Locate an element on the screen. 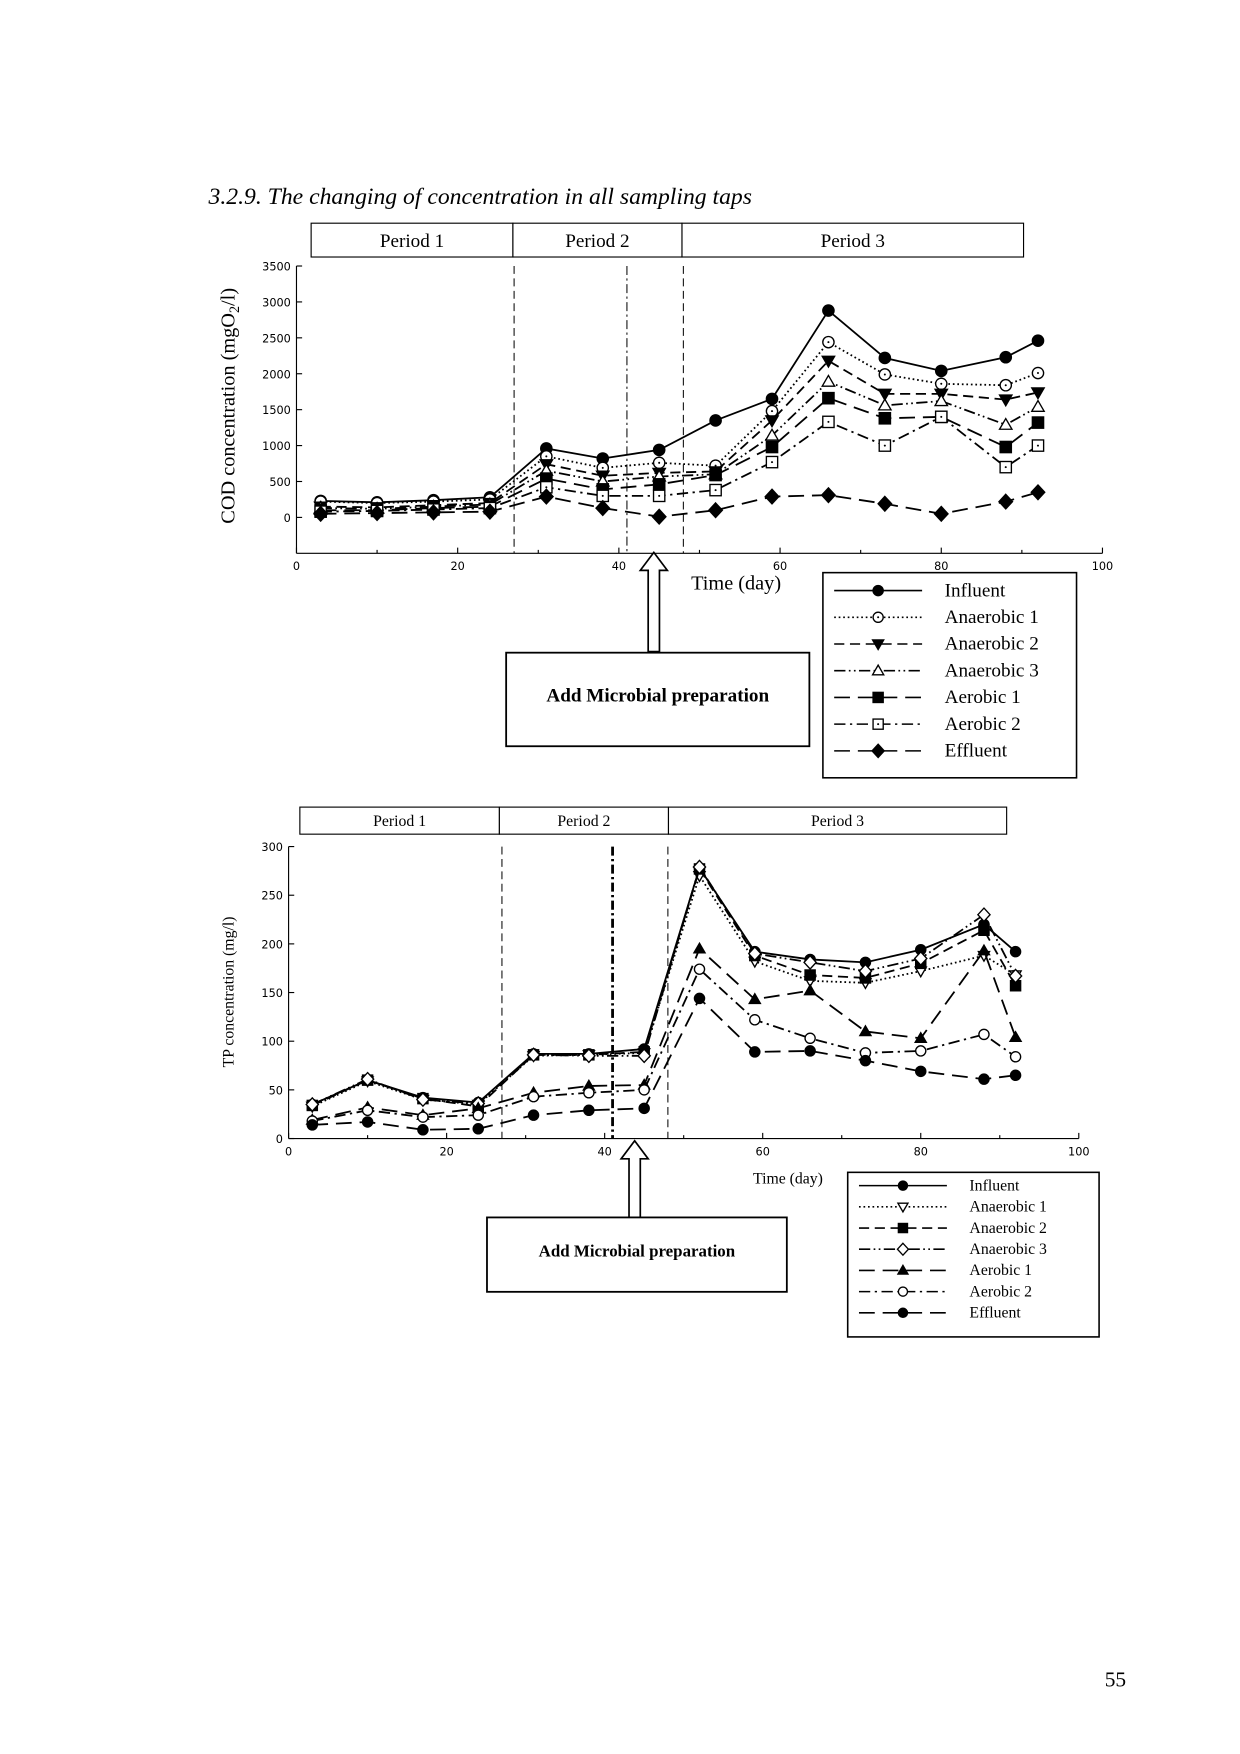 This screenshot has width=1240, height=1754. period-label: Period 3 is located at coordinates (853, 241).